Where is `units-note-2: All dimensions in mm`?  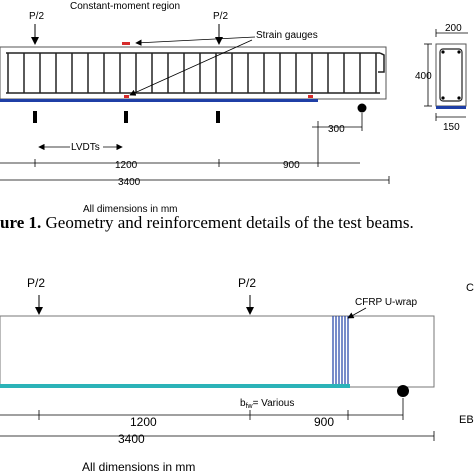 units-note-2: All dimensions in mm is located at coordinates (138, 467).